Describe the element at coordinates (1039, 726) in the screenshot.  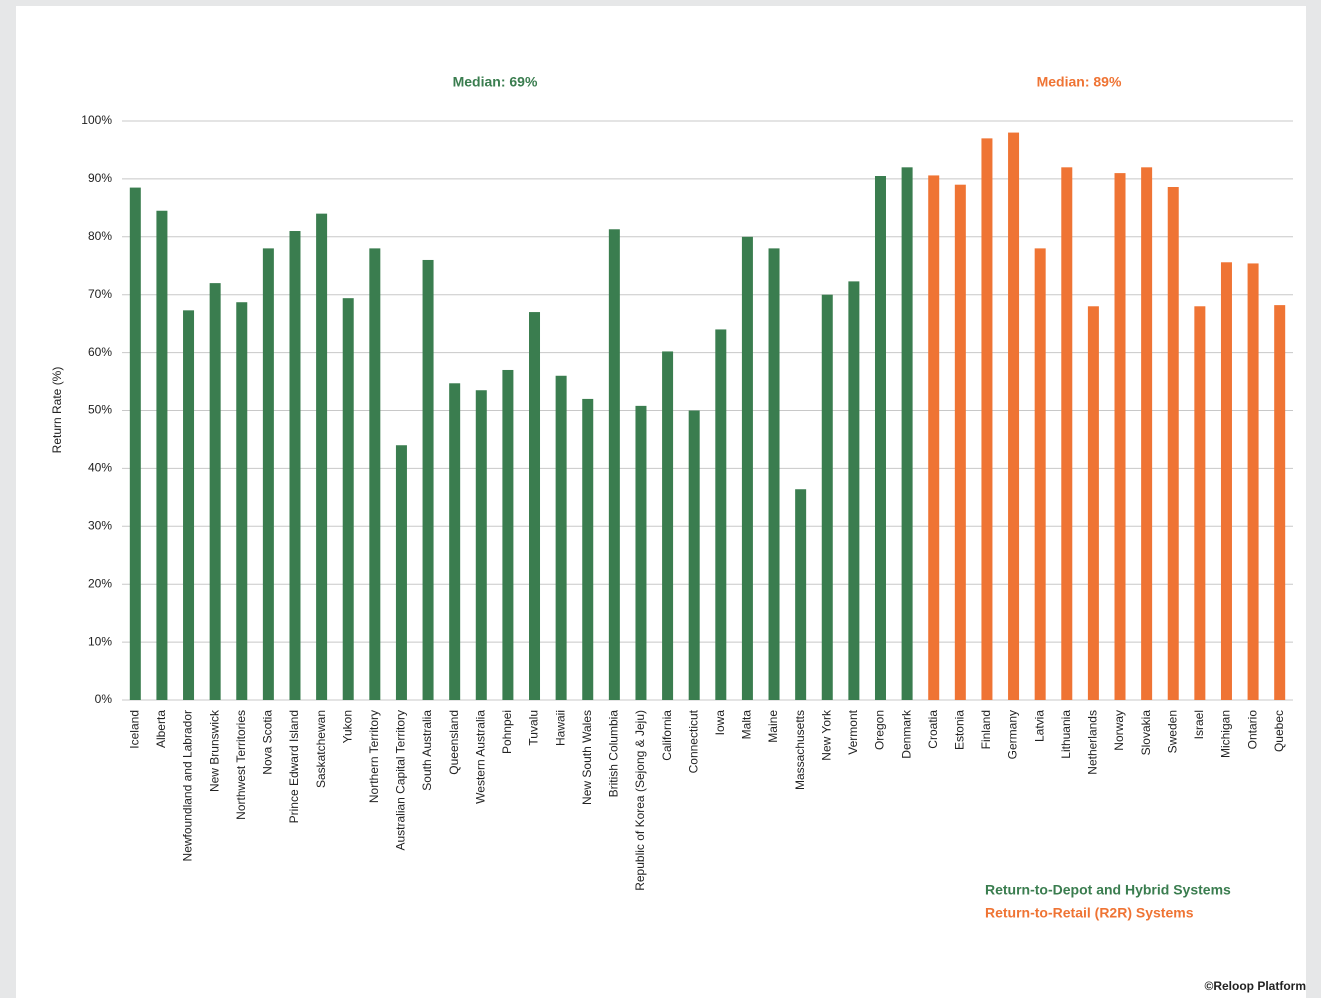
I see `x-tick-label: Latvia` at that location.